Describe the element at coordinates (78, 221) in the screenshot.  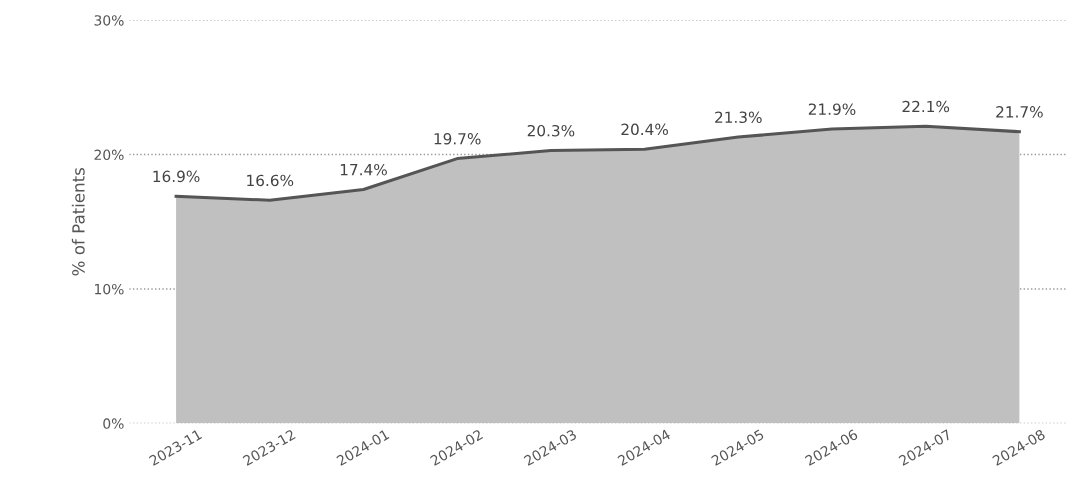
I see `y-axis-title: % of Patients` at that location.